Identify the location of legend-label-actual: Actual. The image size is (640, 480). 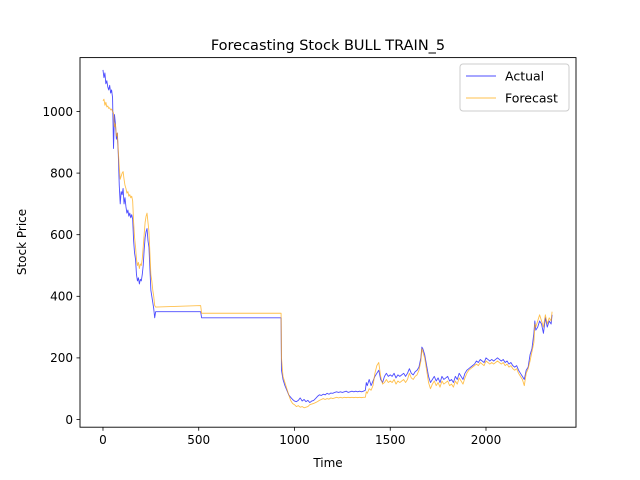
(524, 76).